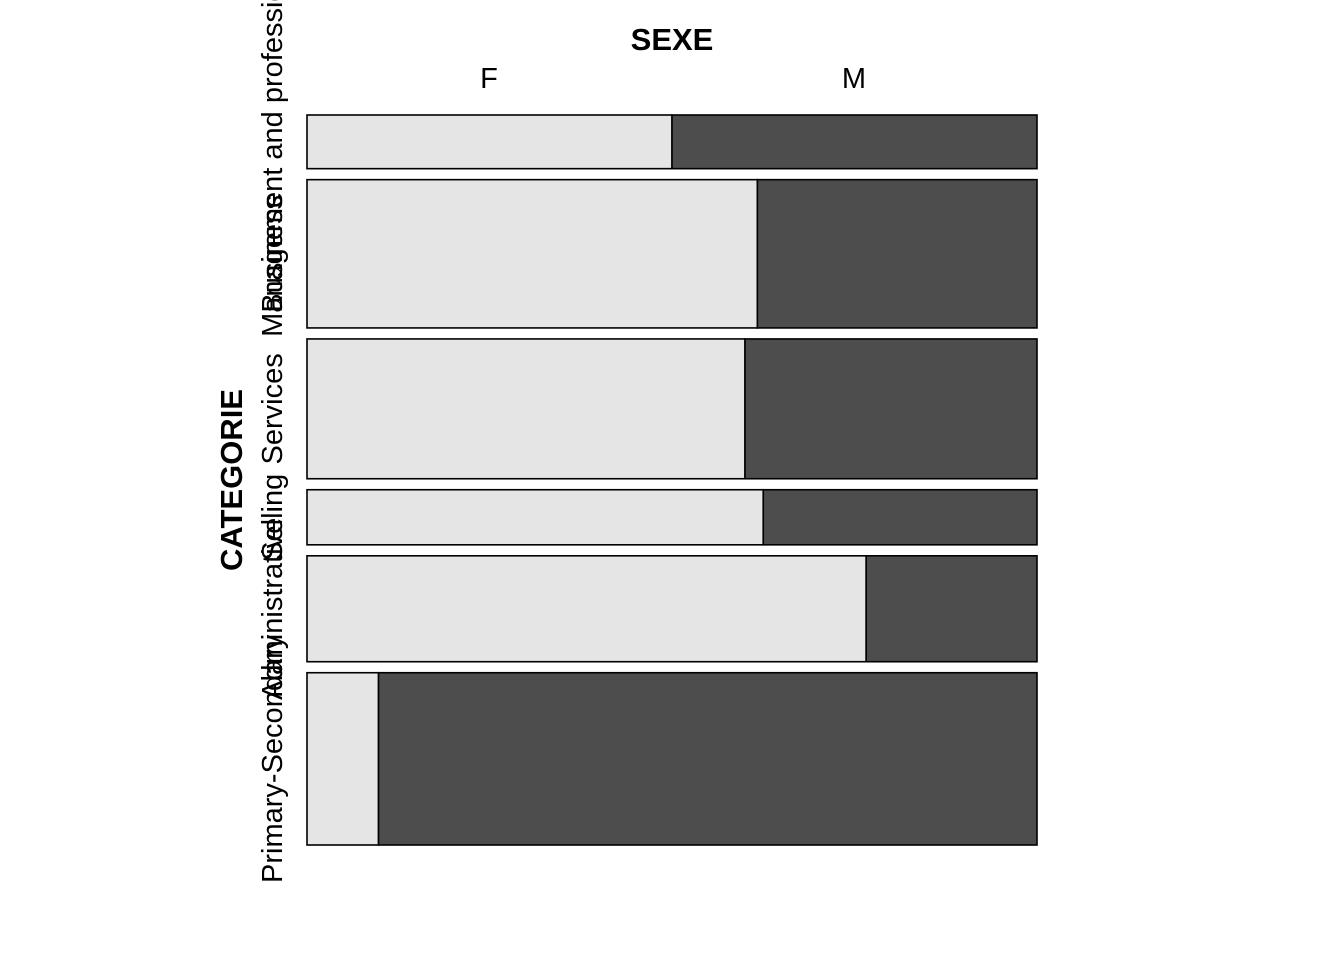 The image size is (1344, 960). Describe the element at coordinates (586, 609) in the screenshot. I see `tile-administrative-f` at that location.